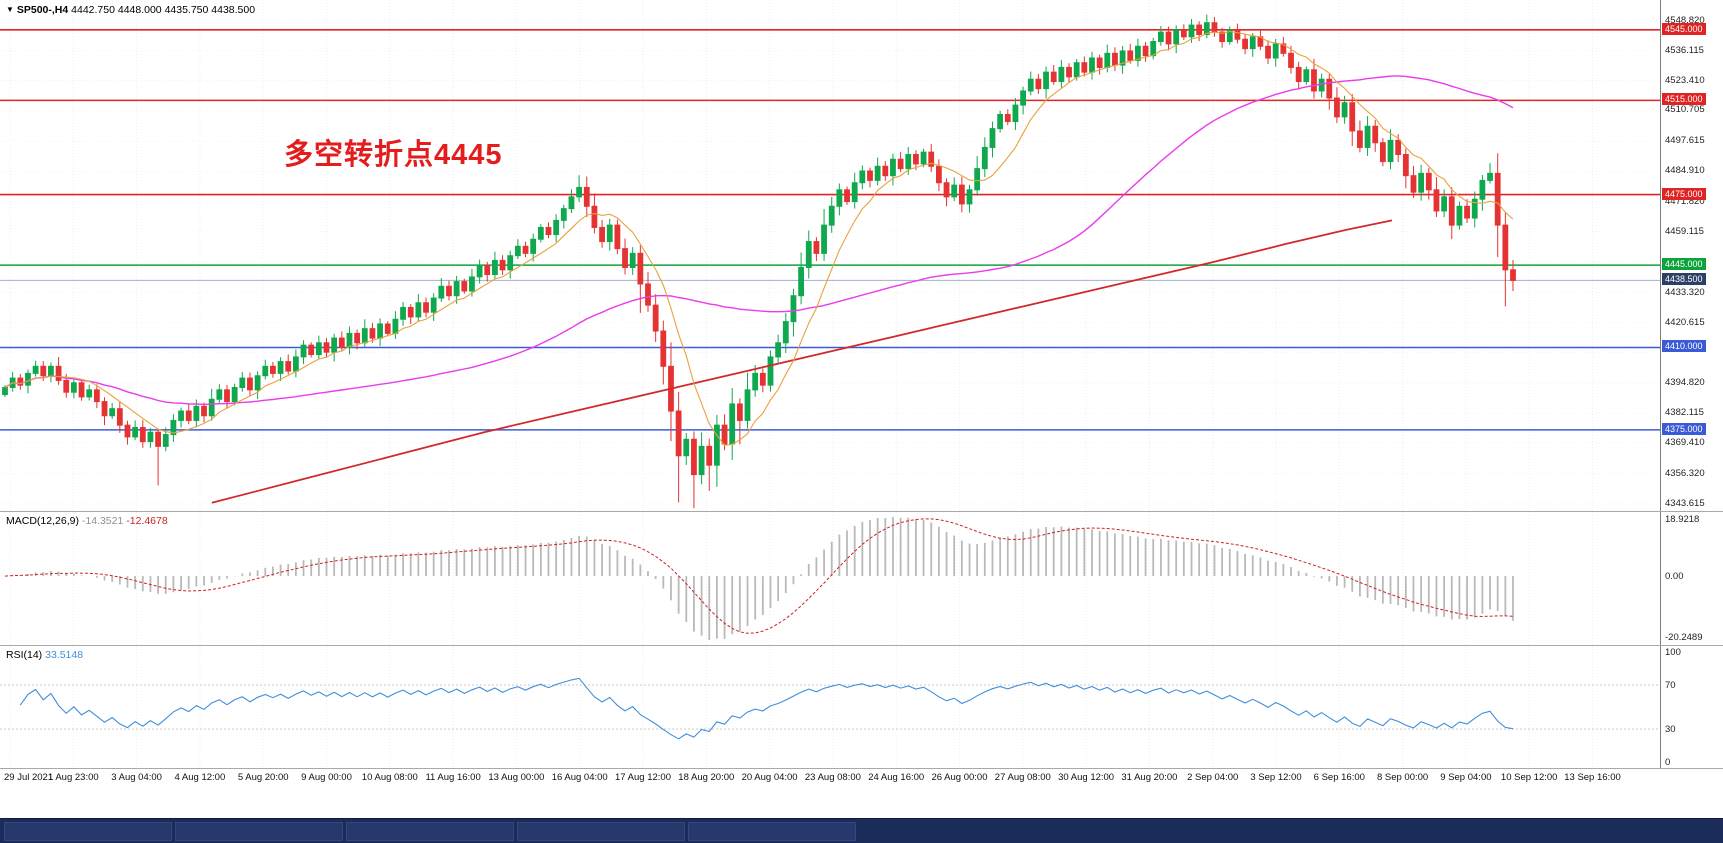  Describe the element at coordinates (1213, 777) in the screenshot. I see `time-tick-label: 2 Sep 04:00` at that location.